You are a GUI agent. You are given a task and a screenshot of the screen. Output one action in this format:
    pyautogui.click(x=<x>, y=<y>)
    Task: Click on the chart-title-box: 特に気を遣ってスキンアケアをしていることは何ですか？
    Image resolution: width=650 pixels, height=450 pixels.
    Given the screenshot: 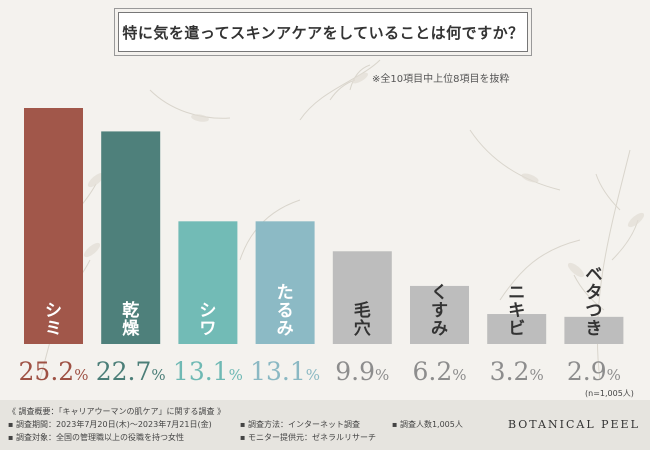 What is the action you would take?
    pyautogui.click(x=323, y=32)
    